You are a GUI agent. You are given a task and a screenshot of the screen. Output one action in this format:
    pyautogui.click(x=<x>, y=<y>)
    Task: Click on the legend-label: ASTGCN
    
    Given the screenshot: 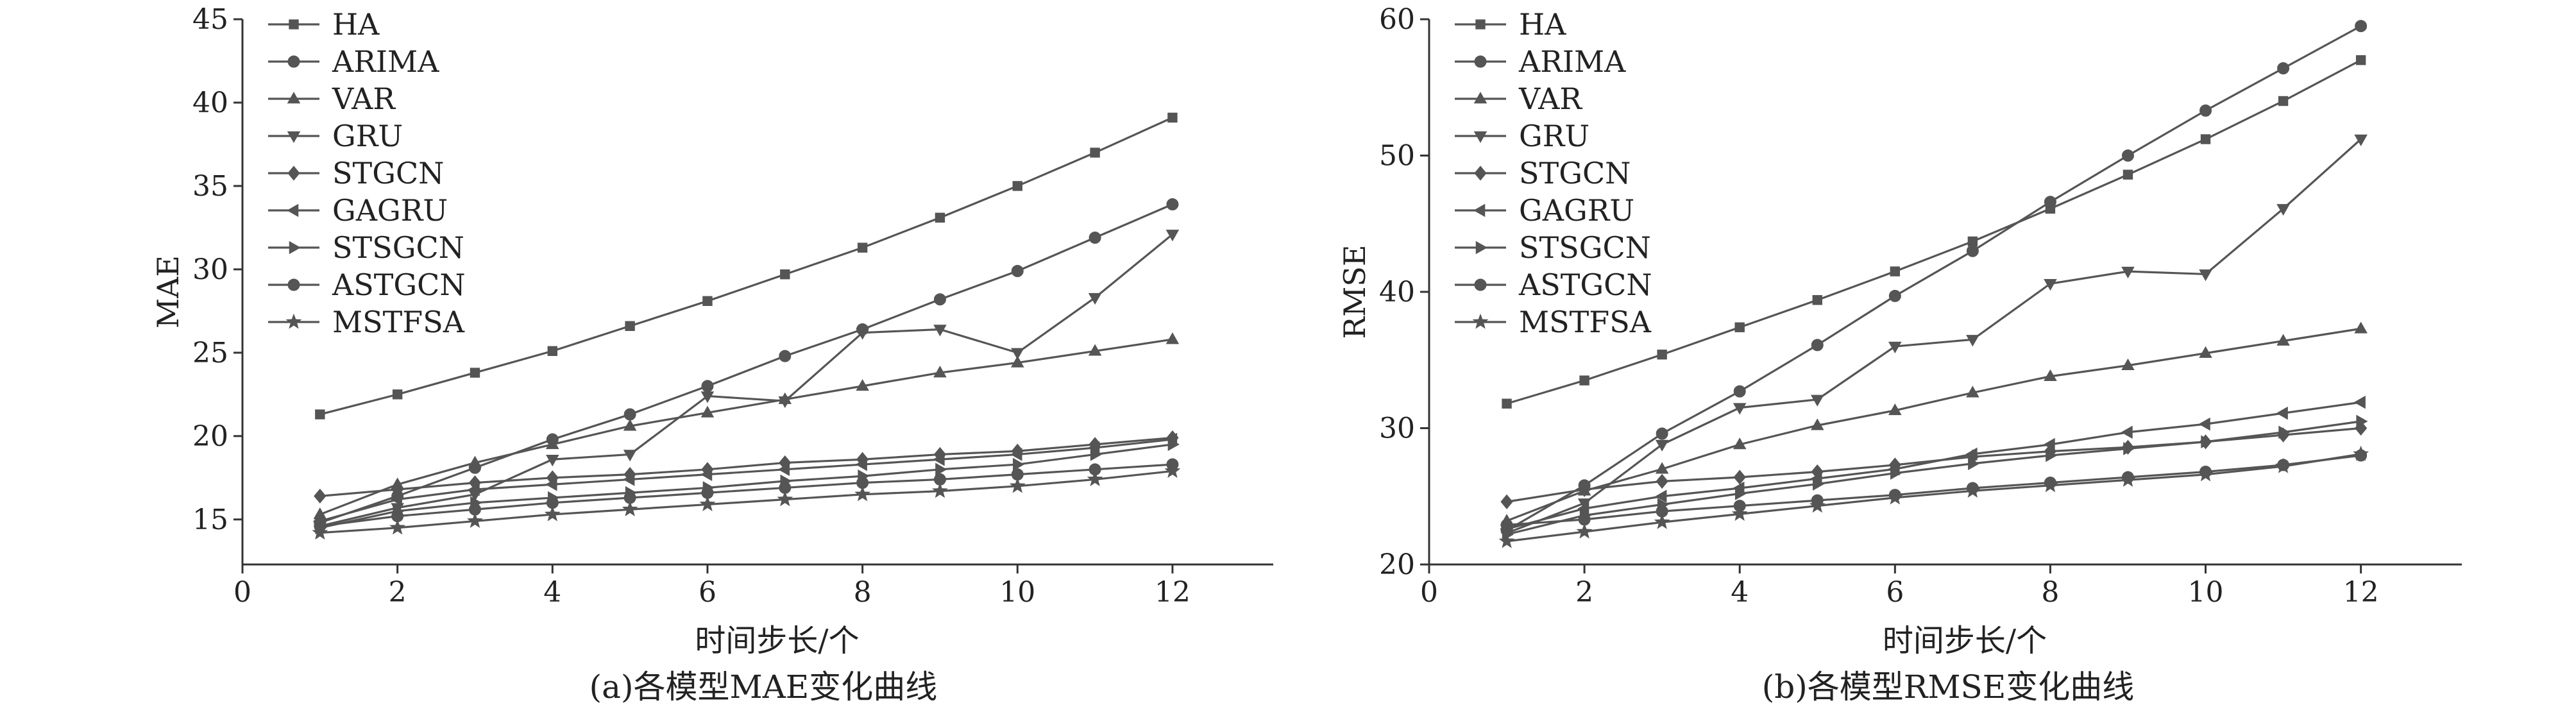 What is the action you would take?
    pyautogui.click(x=399, y=284)
    